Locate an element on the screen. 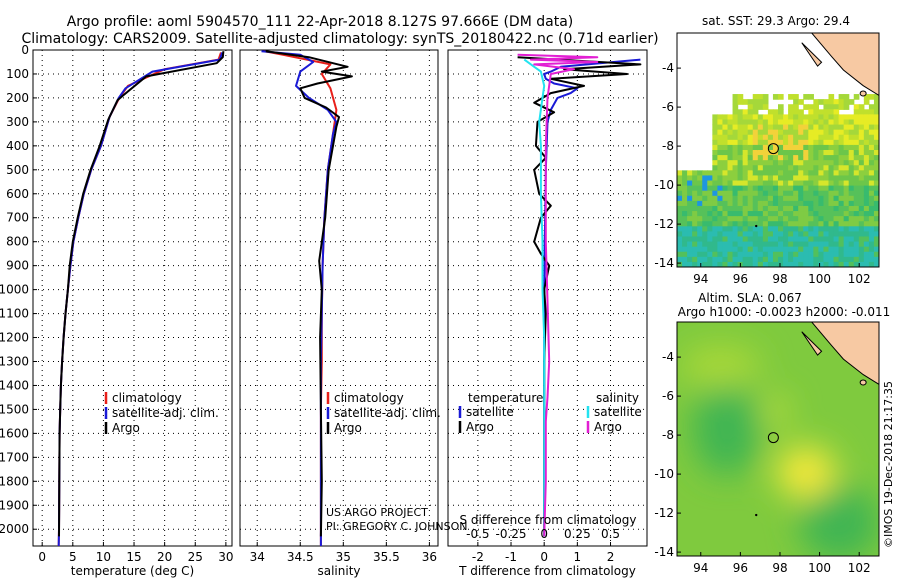 Image resolution: width=900 pixels, height=580 pixels. x-axis-label: salinity is located at coordinates (338, 571).